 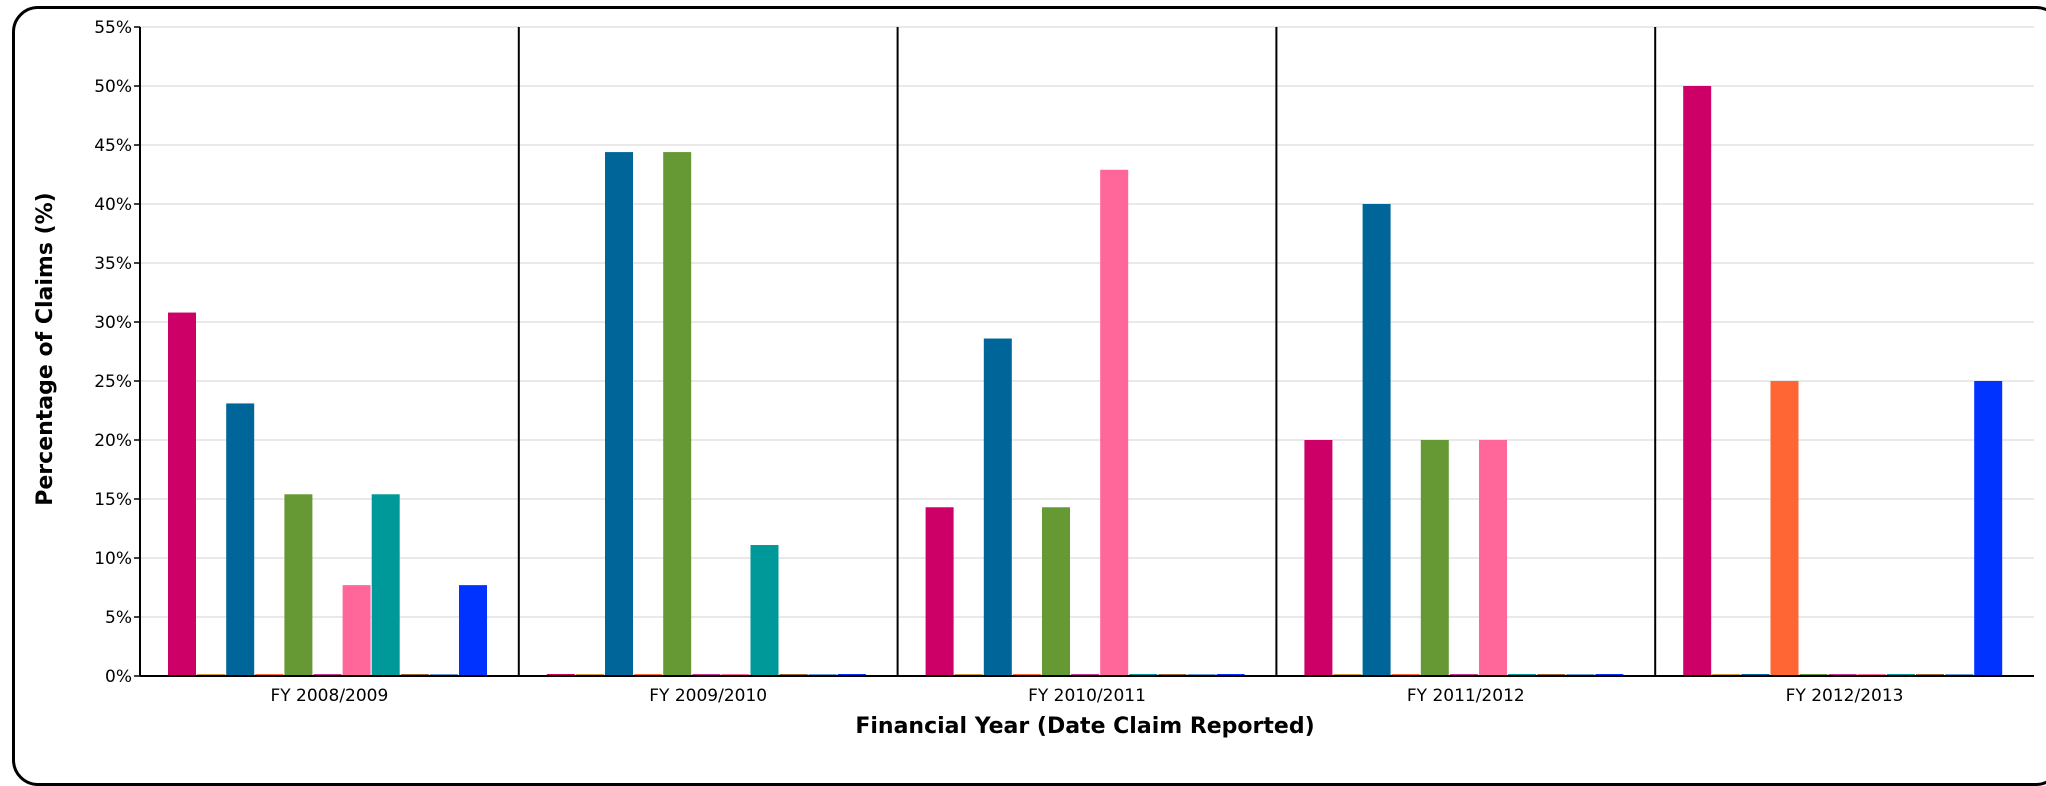 I want to click on y-tick-label: 0%, so click(x=118, y=677).